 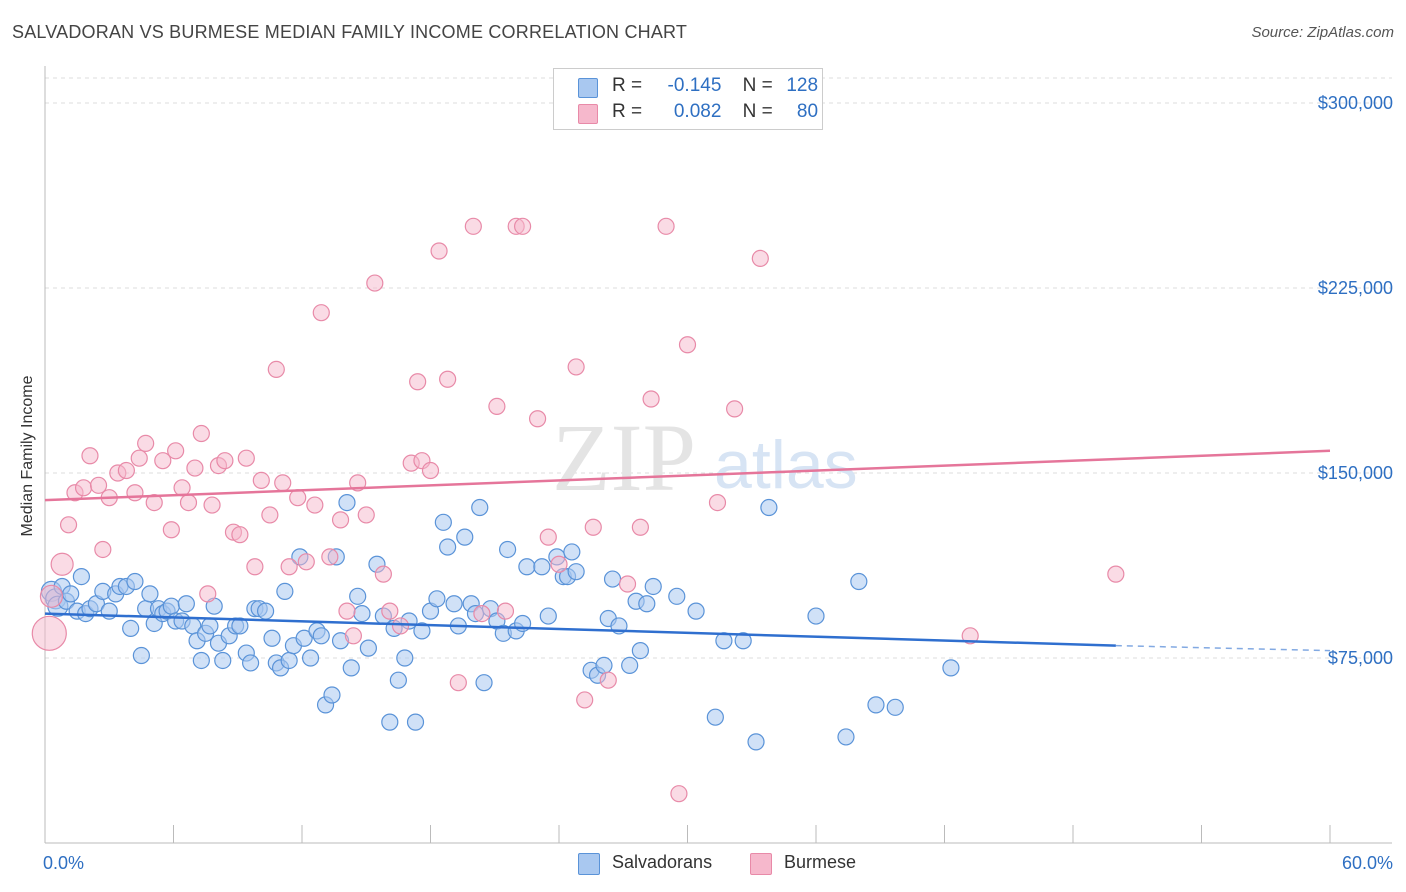 I want to click on y-tick-label: $150,000, so click(x=1355, y=473).